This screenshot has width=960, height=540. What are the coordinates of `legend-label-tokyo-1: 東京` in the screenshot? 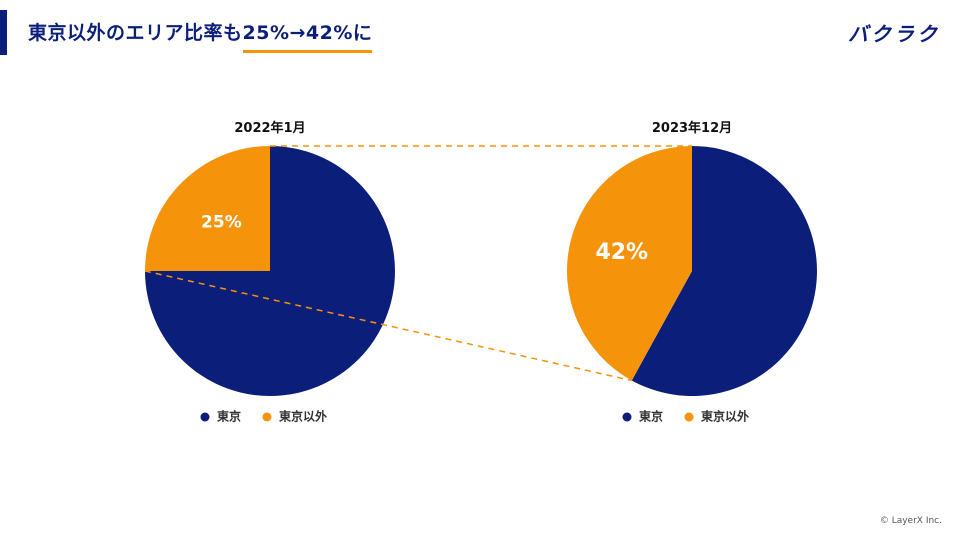 It's located at (229, 416).